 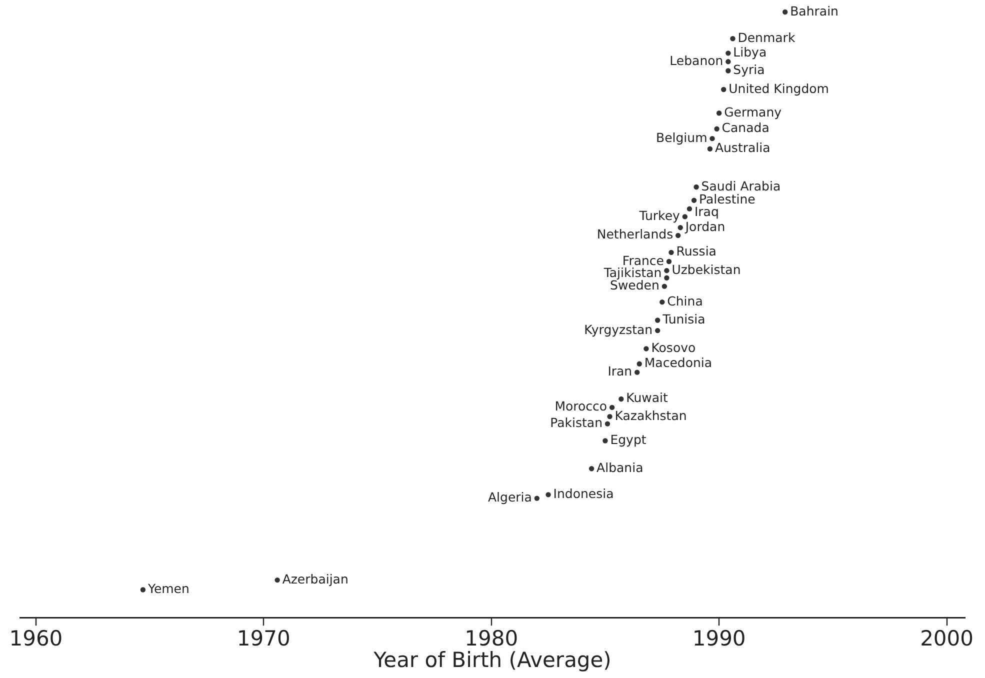 I want to click on annotation: Jordan, so click(x=705, y=226).